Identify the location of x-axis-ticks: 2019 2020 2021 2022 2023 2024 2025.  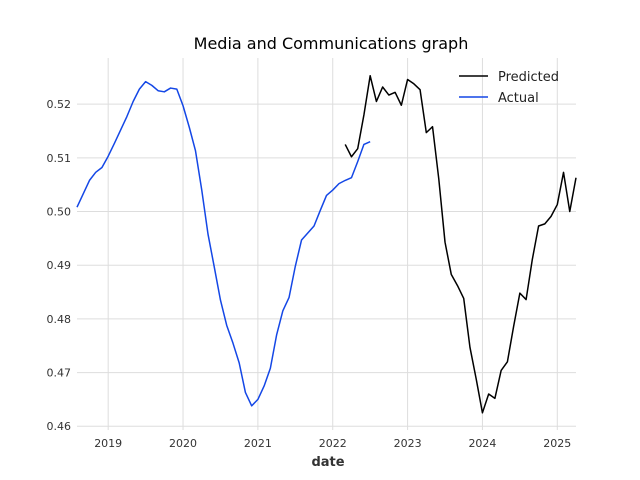
(332, 443).